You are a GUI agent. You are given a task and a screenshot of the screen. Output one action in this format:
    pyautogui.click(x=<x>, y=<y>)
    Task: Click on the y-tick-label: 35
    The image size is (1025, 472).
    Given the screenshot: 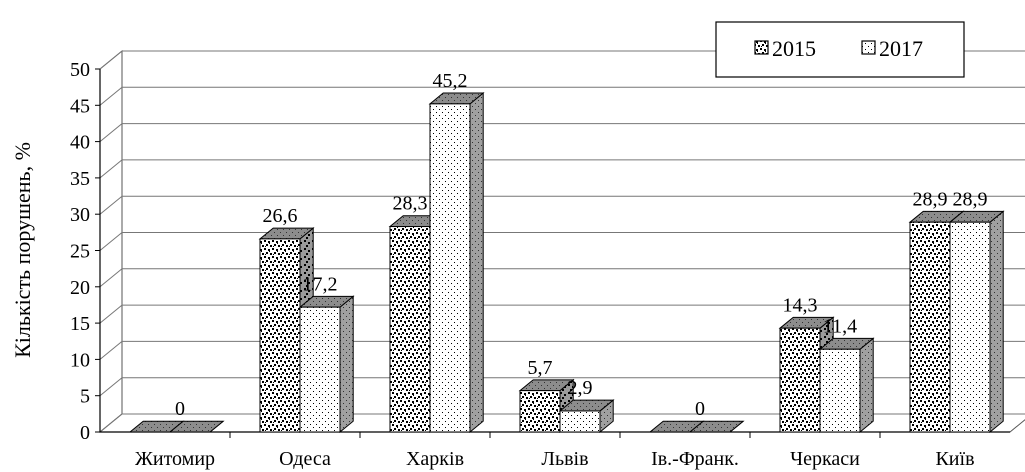 What is the action you would take?
    pyautogui.click(x=80, y=179)
    